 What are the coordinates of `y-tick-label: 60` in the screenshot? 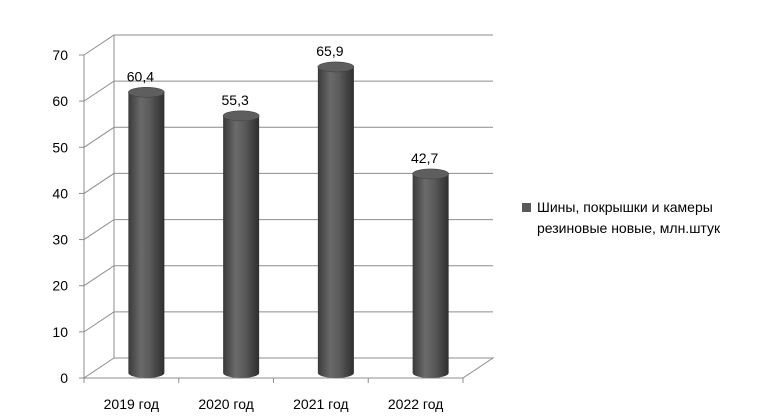 It's located at (60, 101).